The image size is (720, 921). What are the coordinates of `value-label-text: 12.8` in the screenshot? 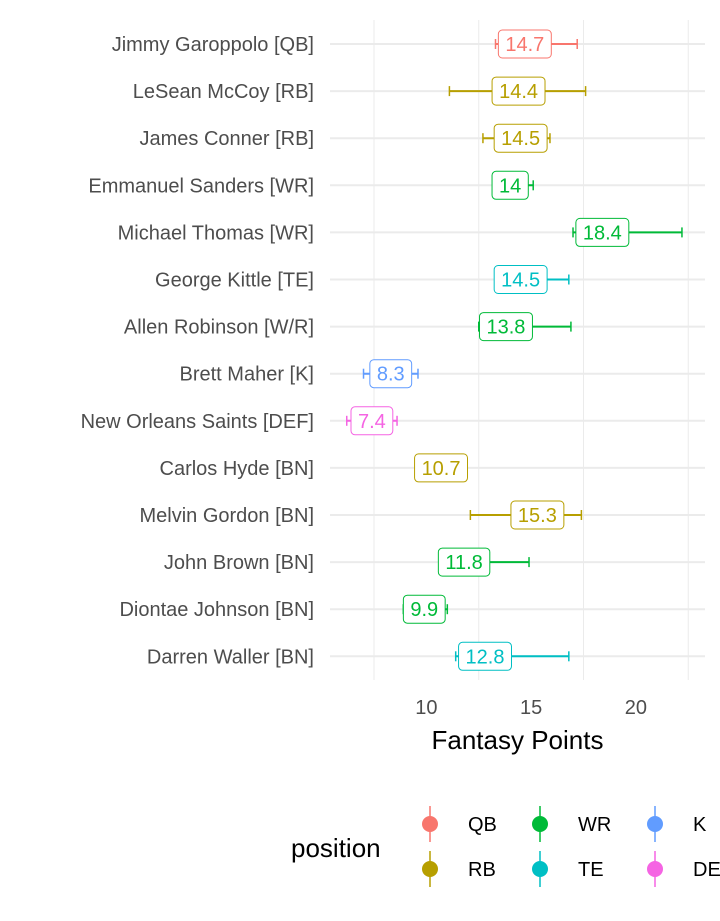 It's located at (485, 657).